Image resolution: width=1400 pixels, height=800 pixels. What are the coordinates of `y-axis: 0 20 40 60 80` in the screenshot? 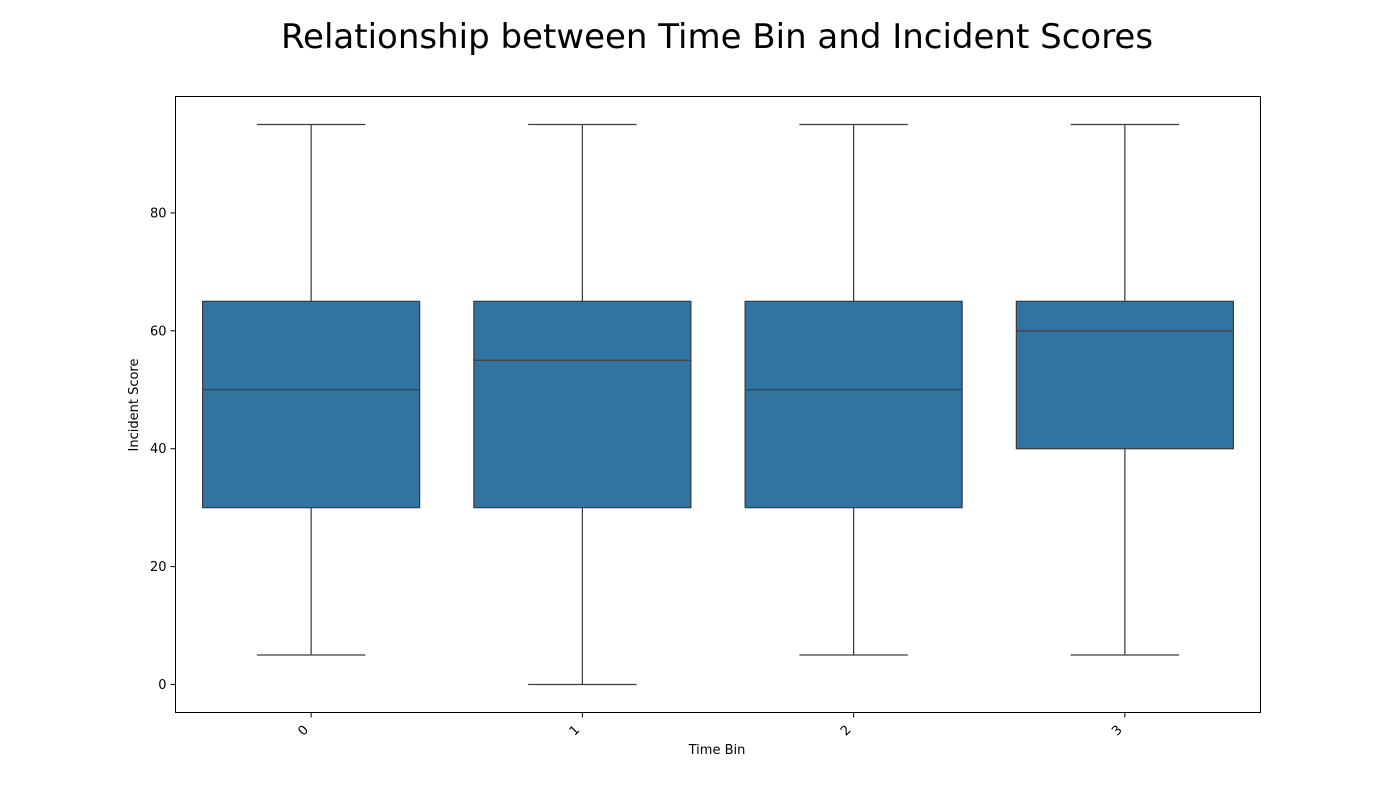 It's located at (163, 449).